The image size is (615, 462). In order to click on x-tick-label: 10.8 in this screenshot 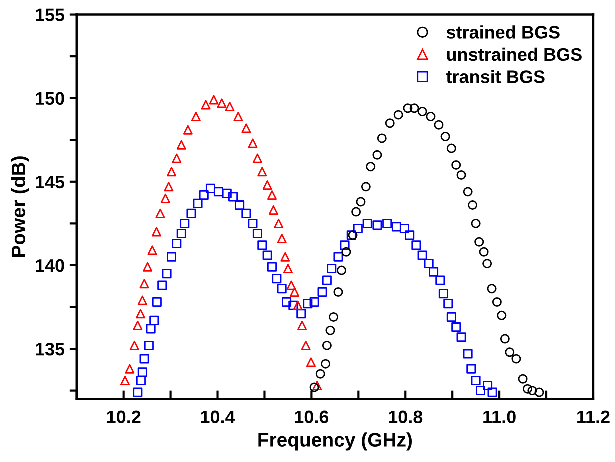, I will do `click(406, 417)`.